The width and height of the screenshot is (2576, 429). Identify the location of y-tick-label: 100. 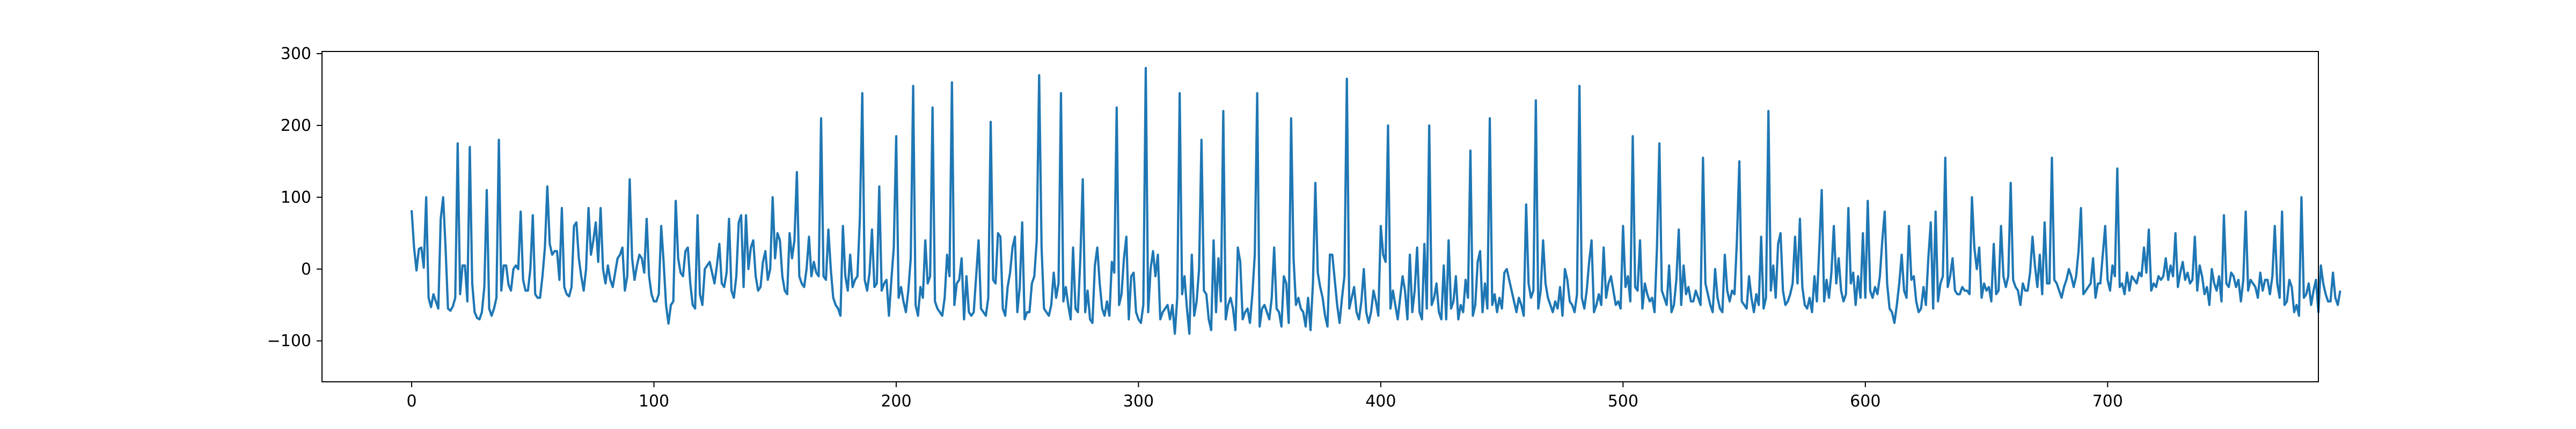
(296, 197).